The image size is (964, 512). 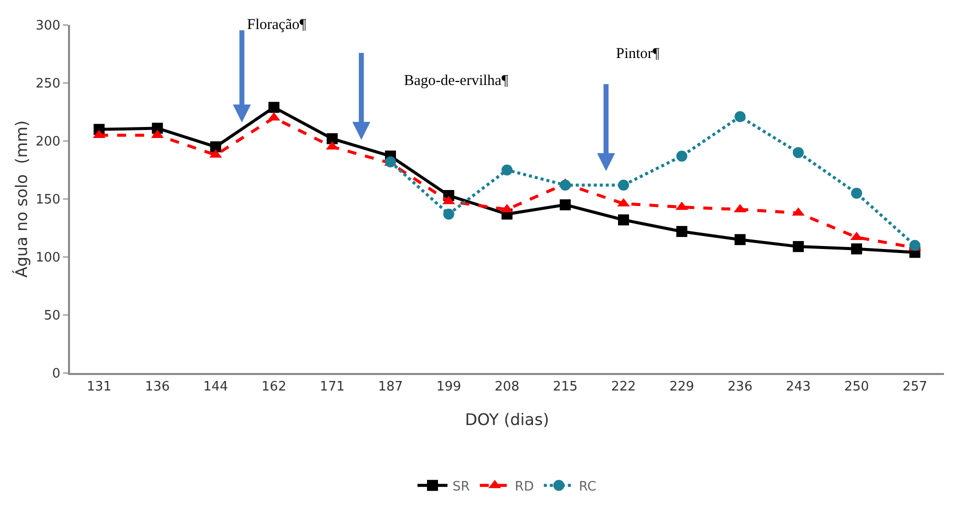 I want to click on y-tick-label: 300, so click(x=48, y=26).